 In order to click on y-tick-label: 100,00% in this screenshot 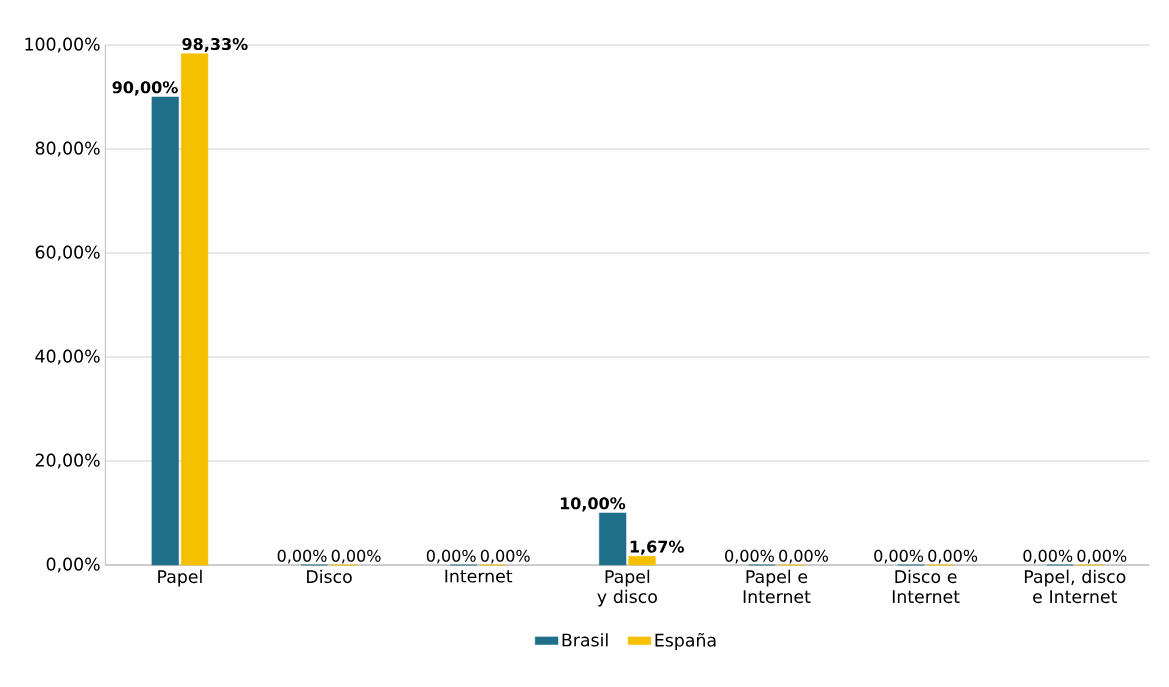, I will do `click(62, 45)`.